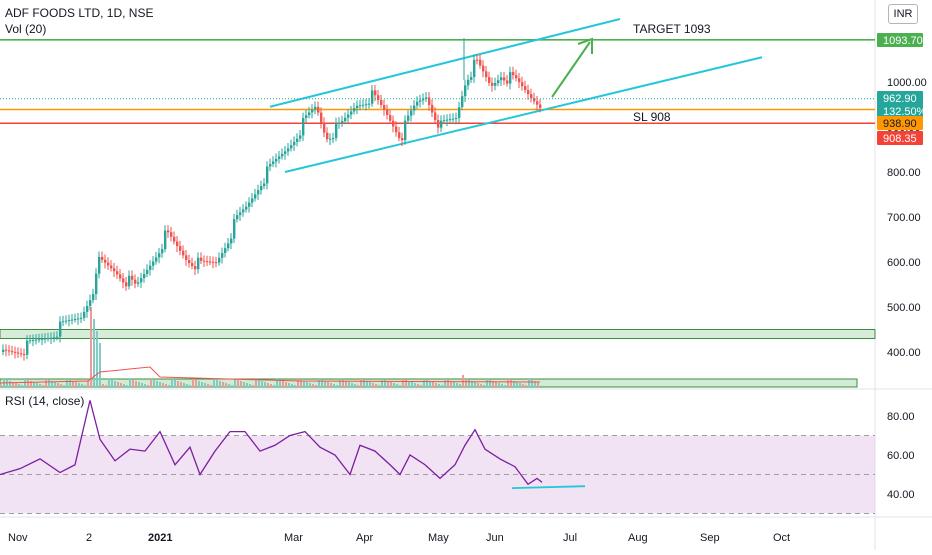  Describe the element at coordinates (548, 487) in the screenshot. I see `rsi-trendline` at that location.